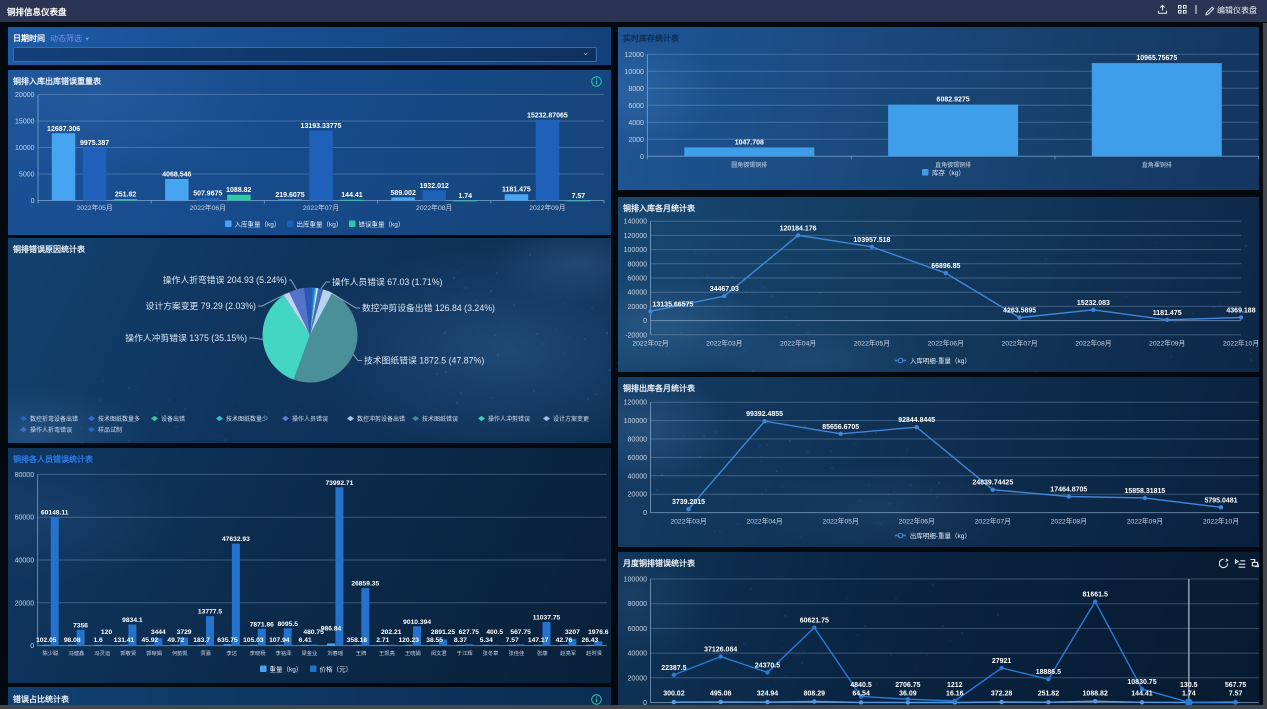 This screenshot has height=709, width=1267. I want to click on svg-text: 300.02, so click(674, 694).